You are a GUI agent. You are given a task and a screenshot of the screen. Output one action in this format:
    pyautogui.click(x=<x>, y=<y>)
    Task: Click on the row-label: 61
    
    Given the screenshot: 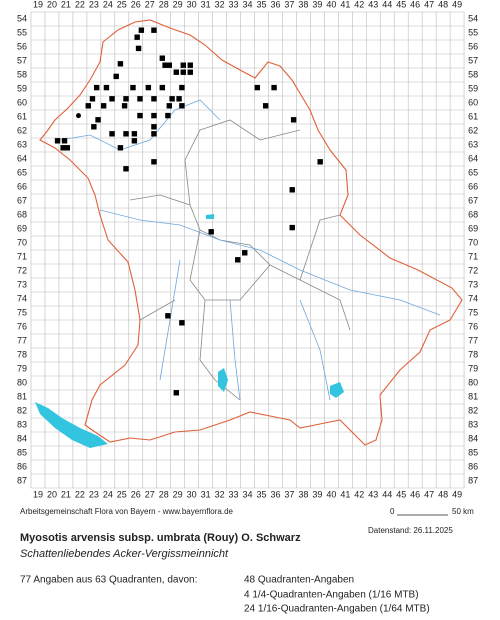 What is the action you would take?
    pyautogui.click(x=22, y=116)
    